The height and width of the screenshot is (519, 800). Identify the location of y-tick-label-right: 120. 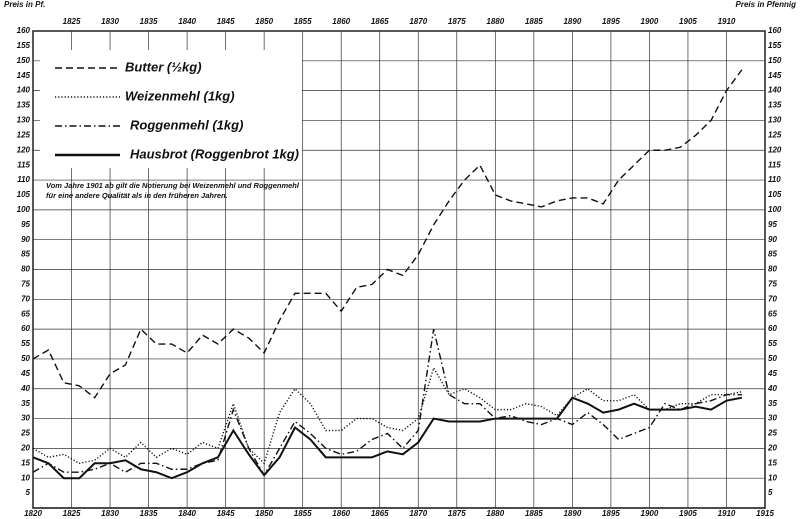
(775, 149).